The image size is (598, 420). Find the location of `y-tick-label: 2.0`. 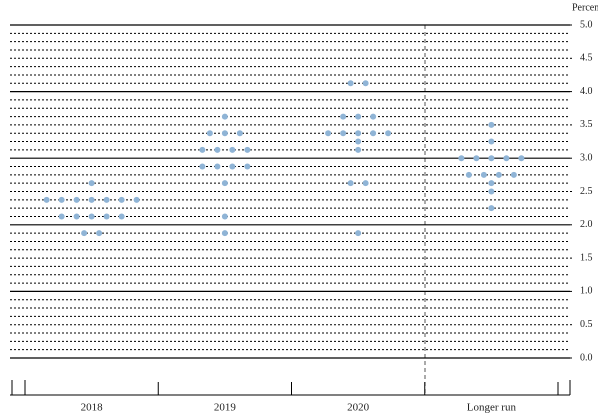

y-tick-label: 2.0 is located at coordinates (586, 224).